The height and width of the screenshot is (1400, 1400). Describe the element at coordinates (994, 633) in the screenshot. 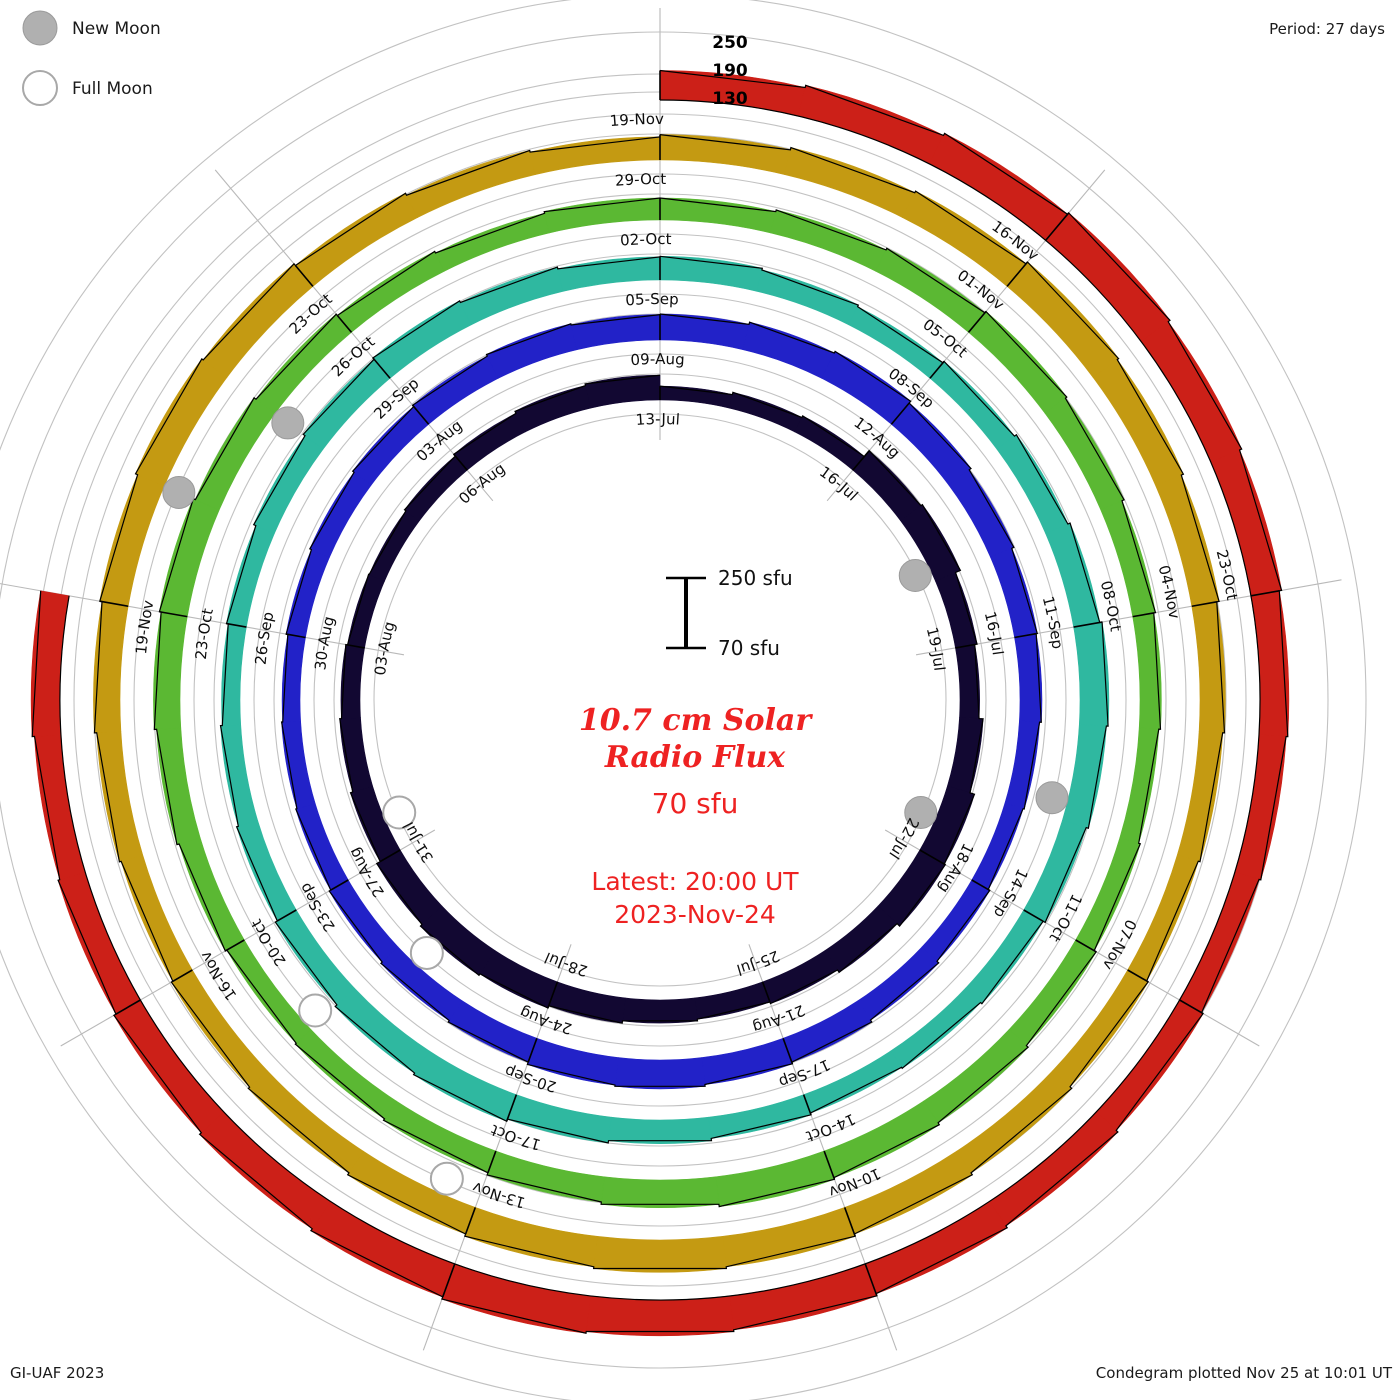

I see `ring-date-label: 16-Jul` at that location.